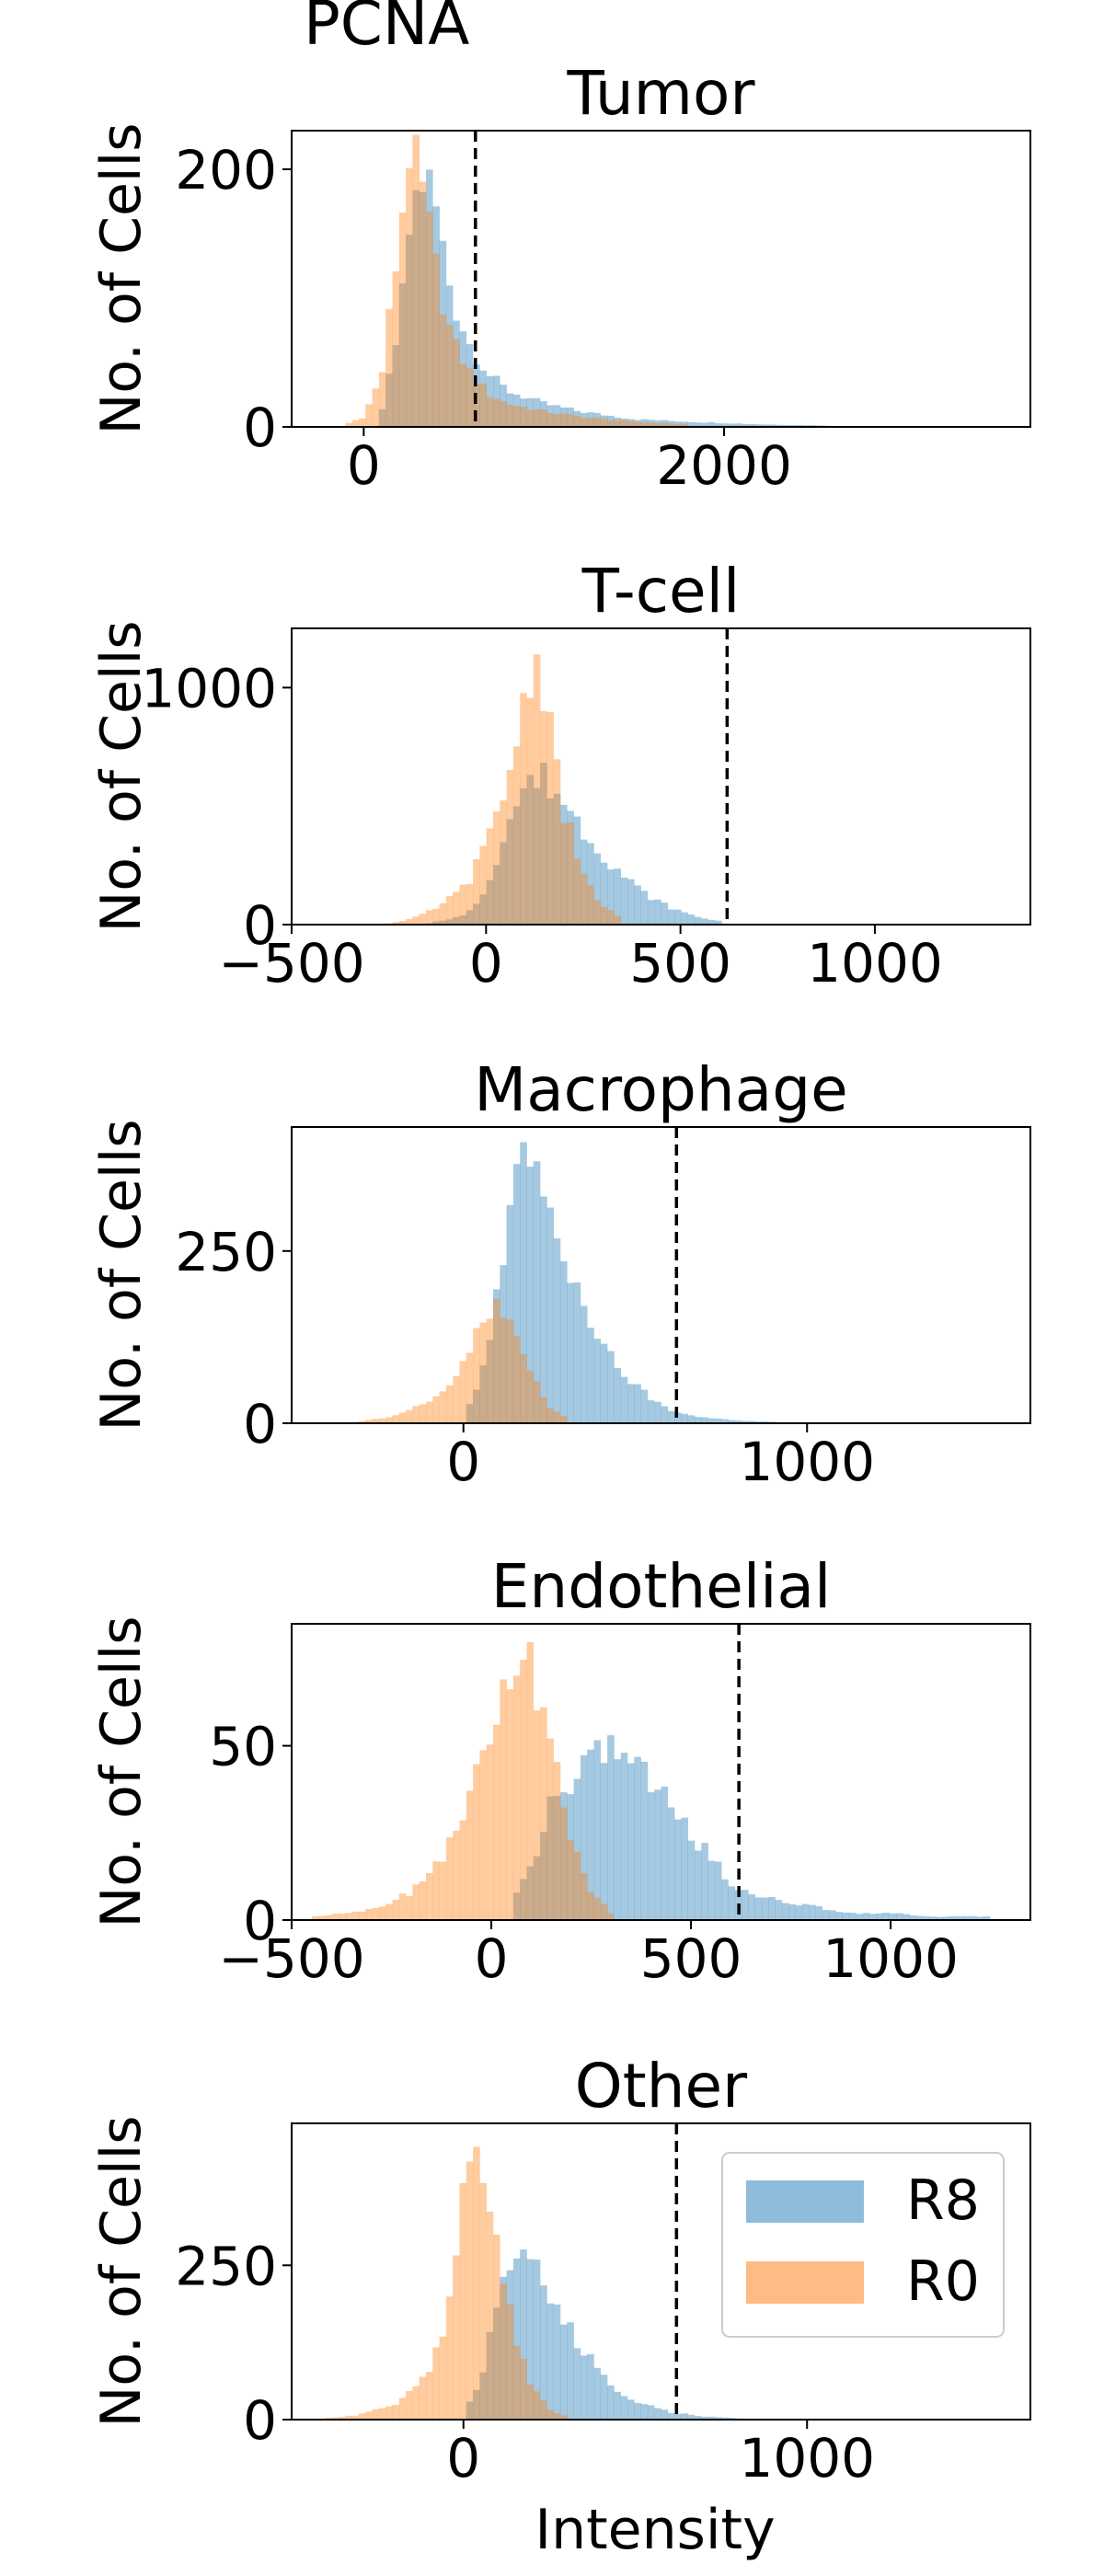 This screenshot has height=2576, width=1104. What do you see at coordinates (560, 1273) in the screenshot?
I see `panel-macrophage: Macrophage No. of Cells 0 1000 0 250` at bounding box center [560, 1273].